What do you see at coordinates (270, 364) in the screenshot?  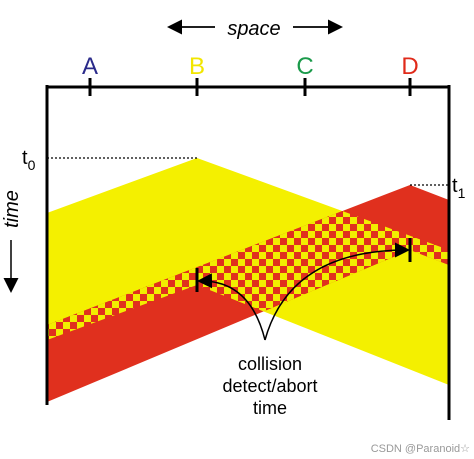 I see `annotation-line: collision` at bounding box center [270, 364].